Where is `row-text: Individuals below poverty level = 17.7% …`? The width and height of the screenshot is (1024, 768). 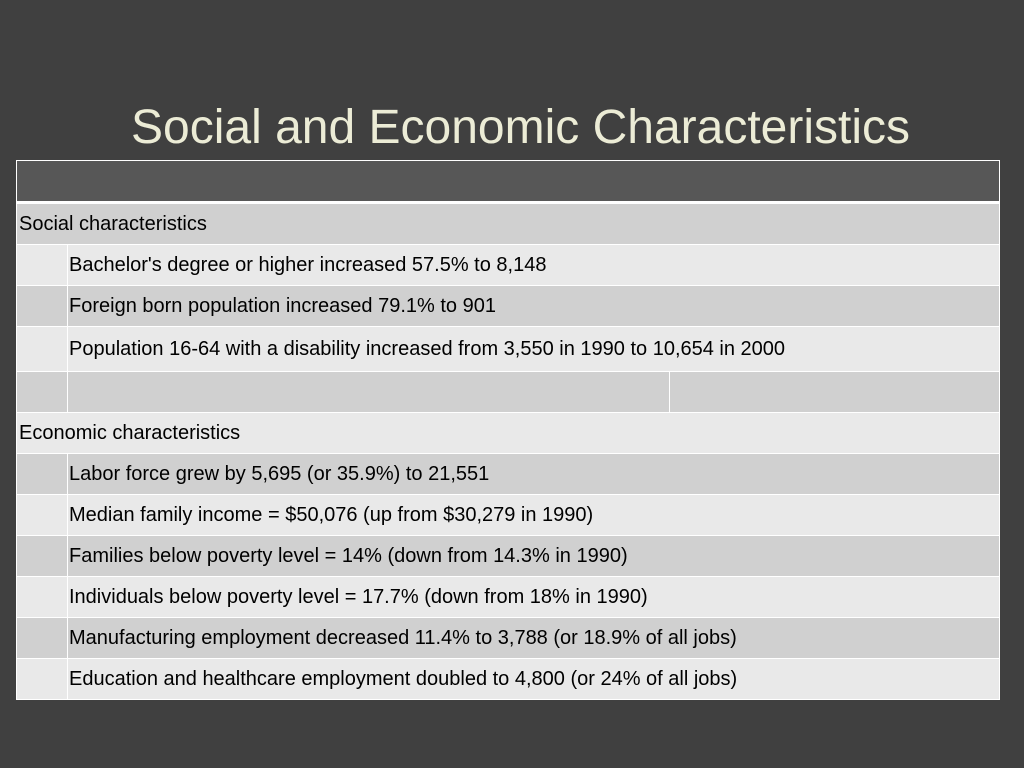
row-text: Individuals below poverty level = 17.7% … is located at coordinates (533, 597).